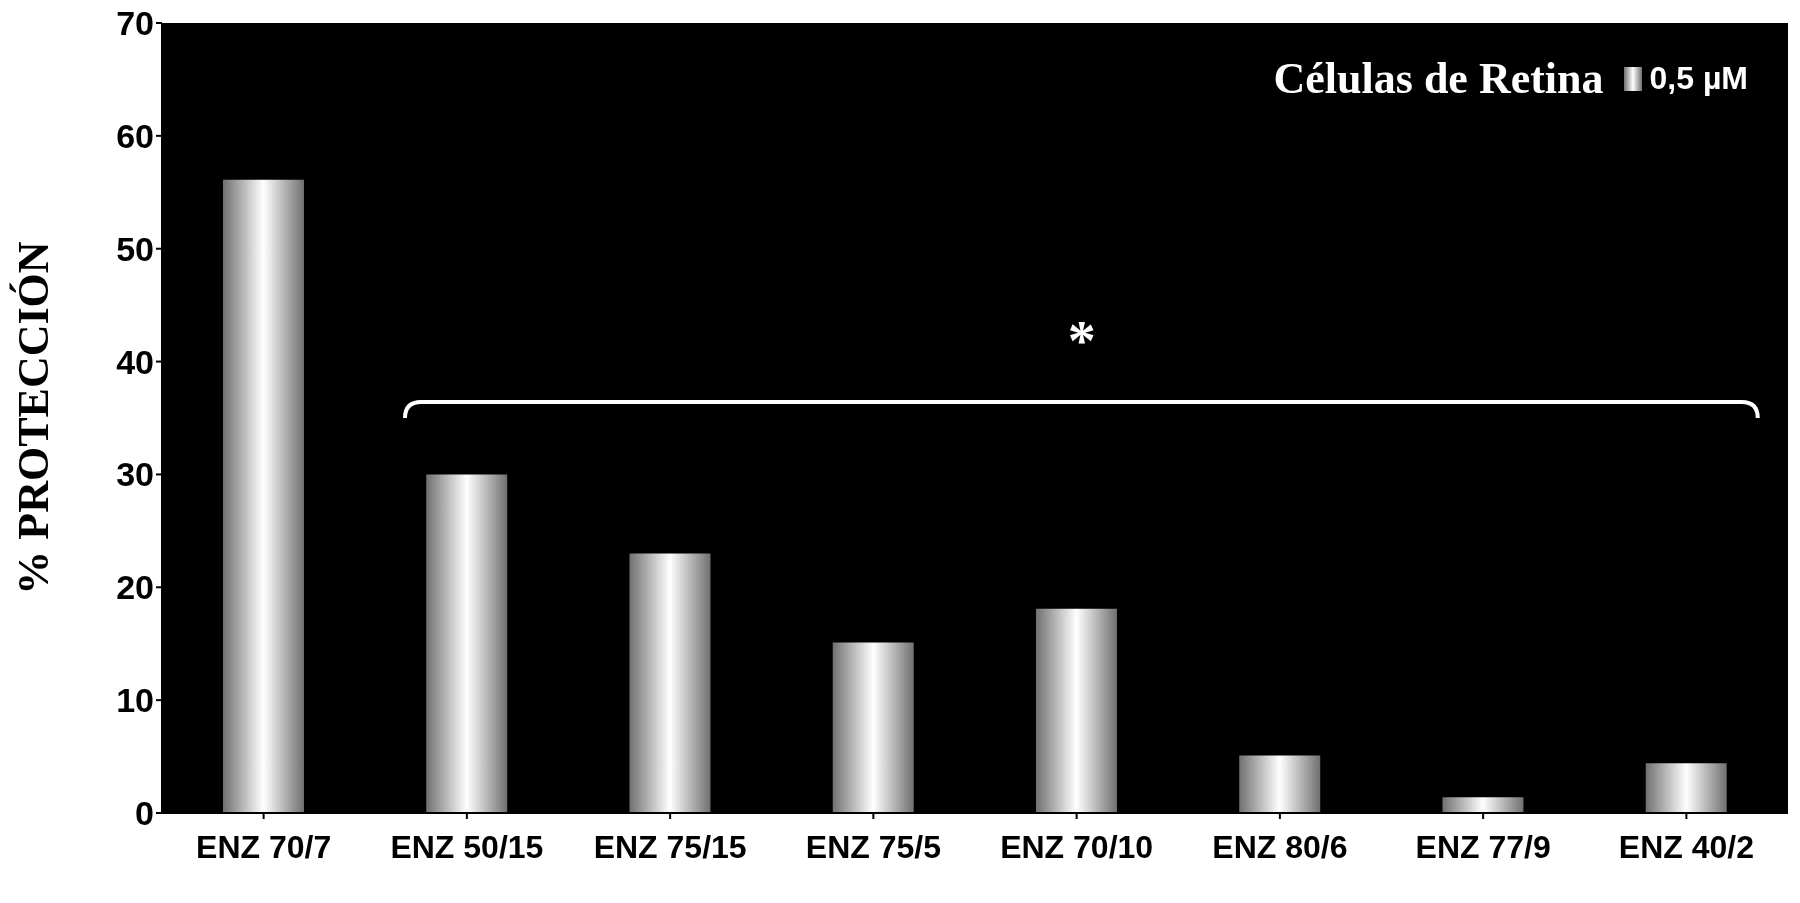  Describe the element at coordinates (1081, 341) in the screenshot. I see `annotation: *` at that location.